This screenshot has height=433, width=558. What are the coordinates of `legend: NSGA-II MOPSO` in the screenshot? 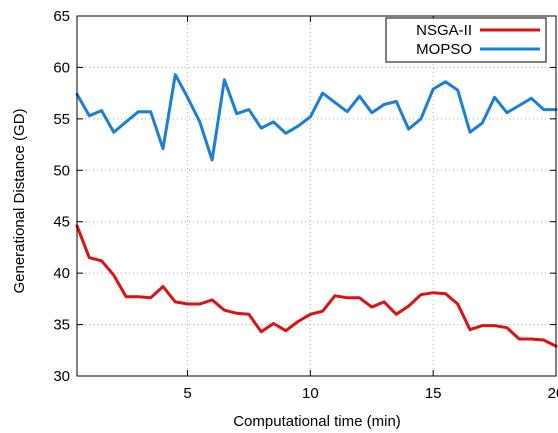 It's located at (466, 40).